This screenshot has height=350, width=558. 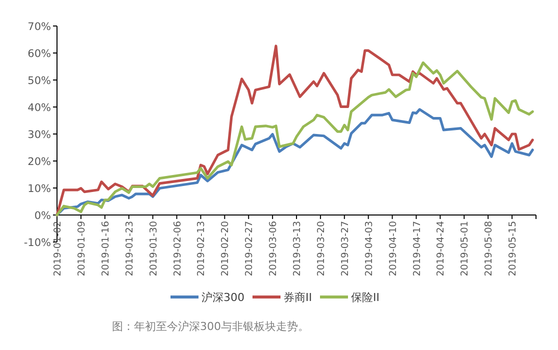 I want to click on x-tick-label: 2019-05-15, so click(x=513, y=248).